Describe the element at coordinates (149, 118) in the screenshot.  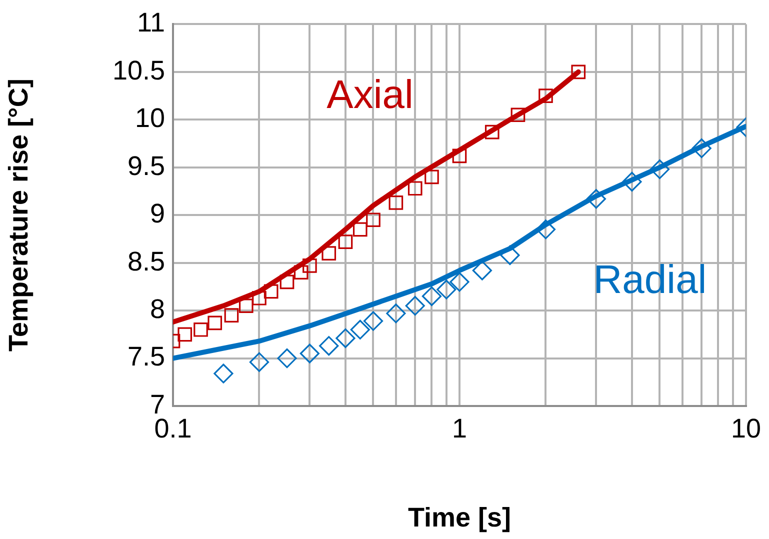
I see `y-tick-label: 10` at that location.